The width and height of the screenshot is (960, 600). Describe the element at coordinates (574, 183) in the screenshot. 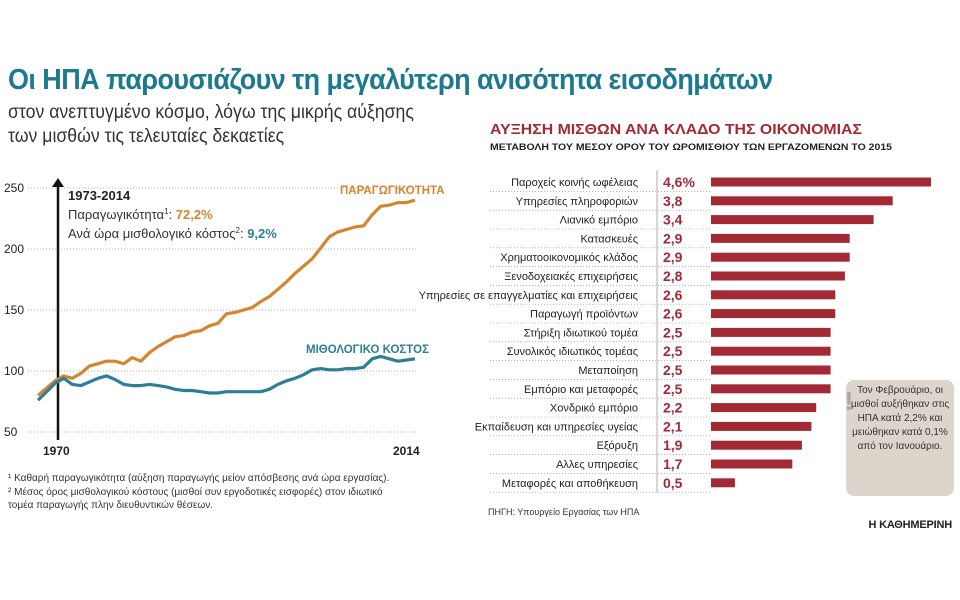

I see `category-label: Παροχείς κοινής ωφέλειας` at that location.